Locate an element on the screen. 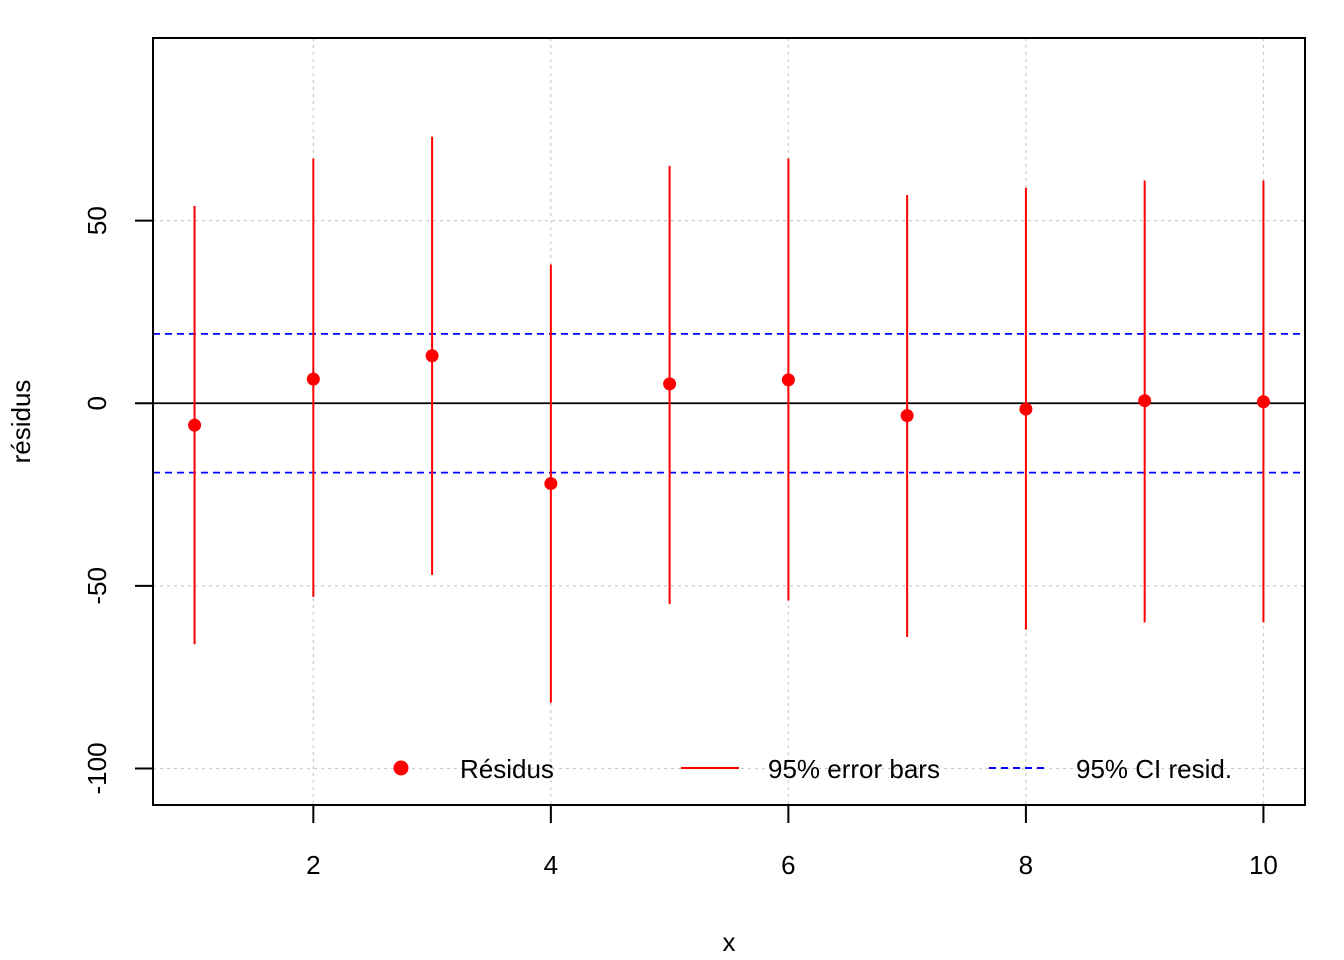  y-tick-label: -100 is located at coordinates (97, 768).